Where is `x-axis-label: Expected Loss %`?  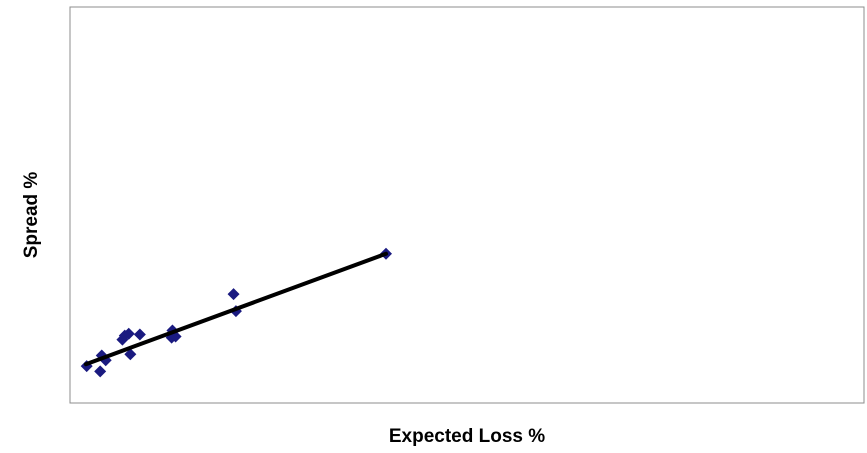 x-axis-label: Expected Loss % is located at coordinates (467, 436).